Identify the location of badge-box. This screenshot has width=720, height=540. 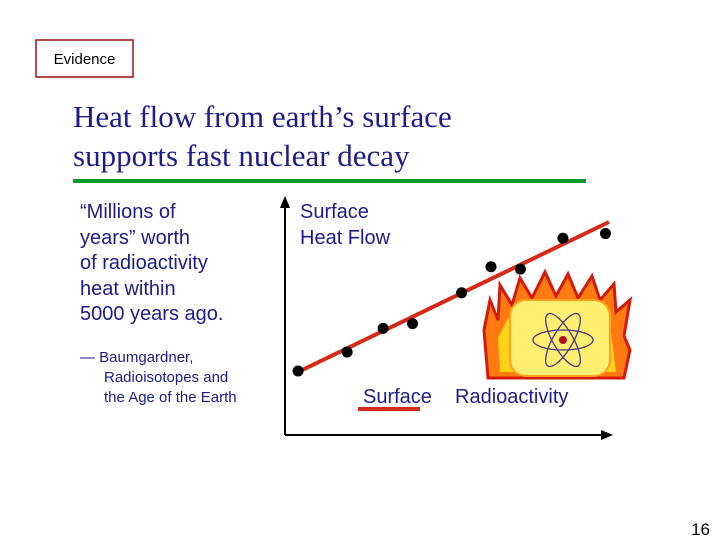
(84, 58).